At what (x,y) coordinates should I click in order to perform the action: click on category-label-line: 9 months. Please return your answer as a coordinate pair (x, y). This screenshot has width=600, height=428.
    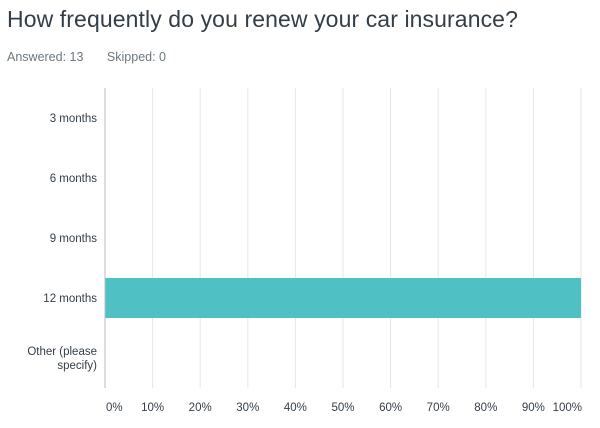
    Looking at the image, I should click on (74, 239).